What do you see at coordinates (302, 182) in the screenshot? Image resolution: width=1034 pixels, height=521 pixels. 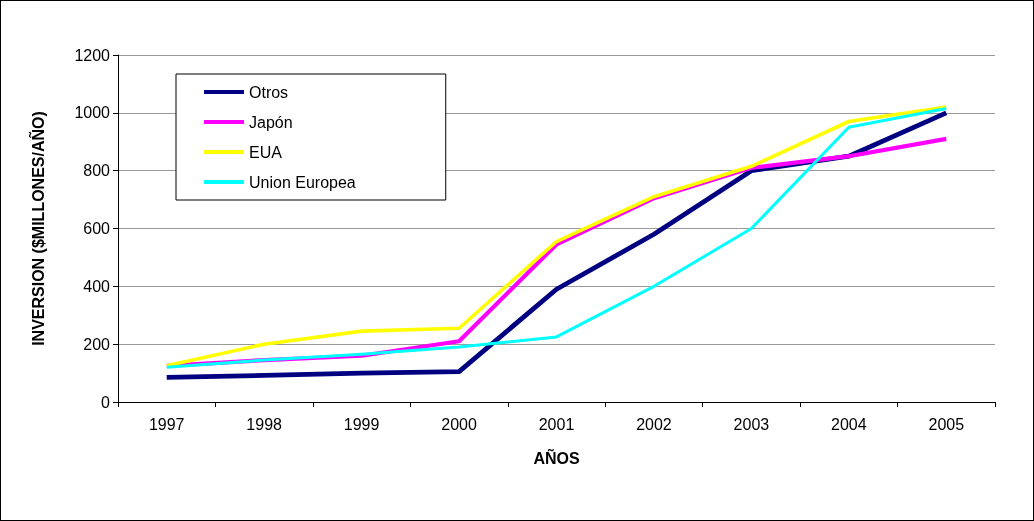 I see `legend-label: Union Europea` at bounding box center [302, 182].